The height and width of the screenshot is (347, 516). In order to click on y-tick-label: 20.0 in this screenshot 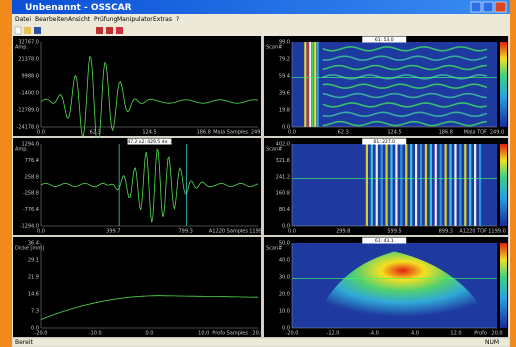, I will do `click(284, 295)`.